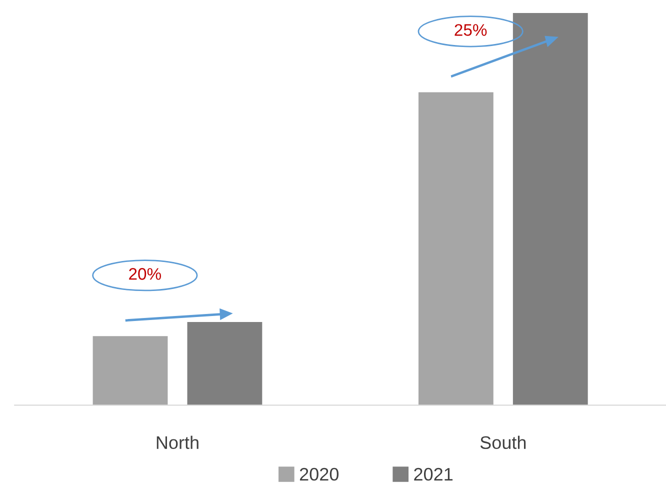 The image size is (666, 499). Describe the element at coordinates (319, 474) in the screenshot. I see `legend-label: 2020` at that location.